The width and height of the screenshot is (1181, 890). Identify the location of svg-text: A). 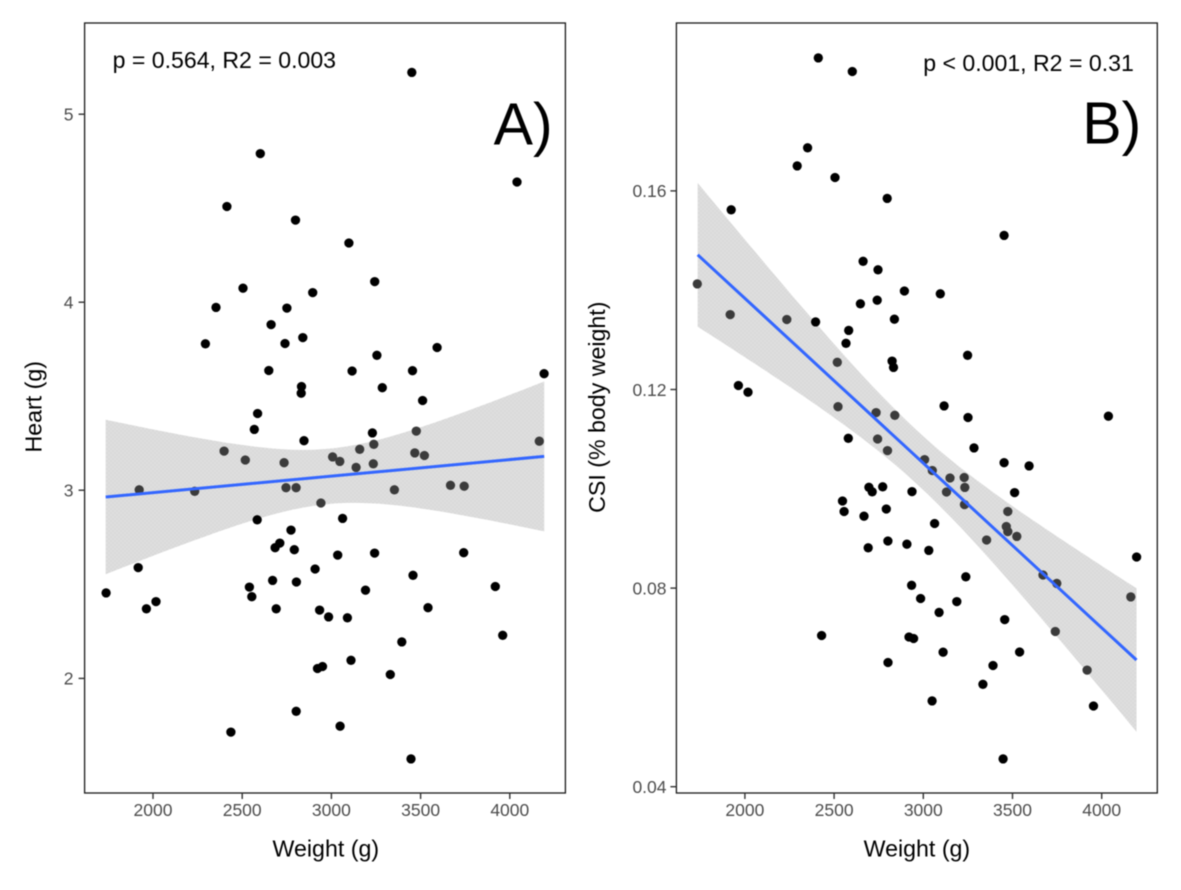
(523, 125).